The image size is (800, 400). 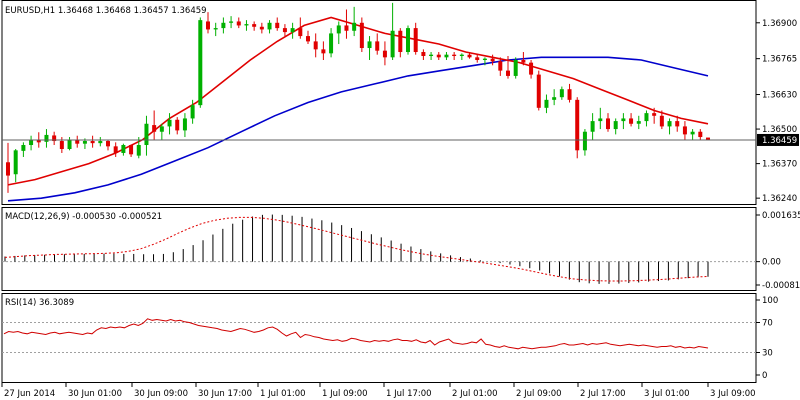 I want to click on rsi-line, so click(x=356, y=334).